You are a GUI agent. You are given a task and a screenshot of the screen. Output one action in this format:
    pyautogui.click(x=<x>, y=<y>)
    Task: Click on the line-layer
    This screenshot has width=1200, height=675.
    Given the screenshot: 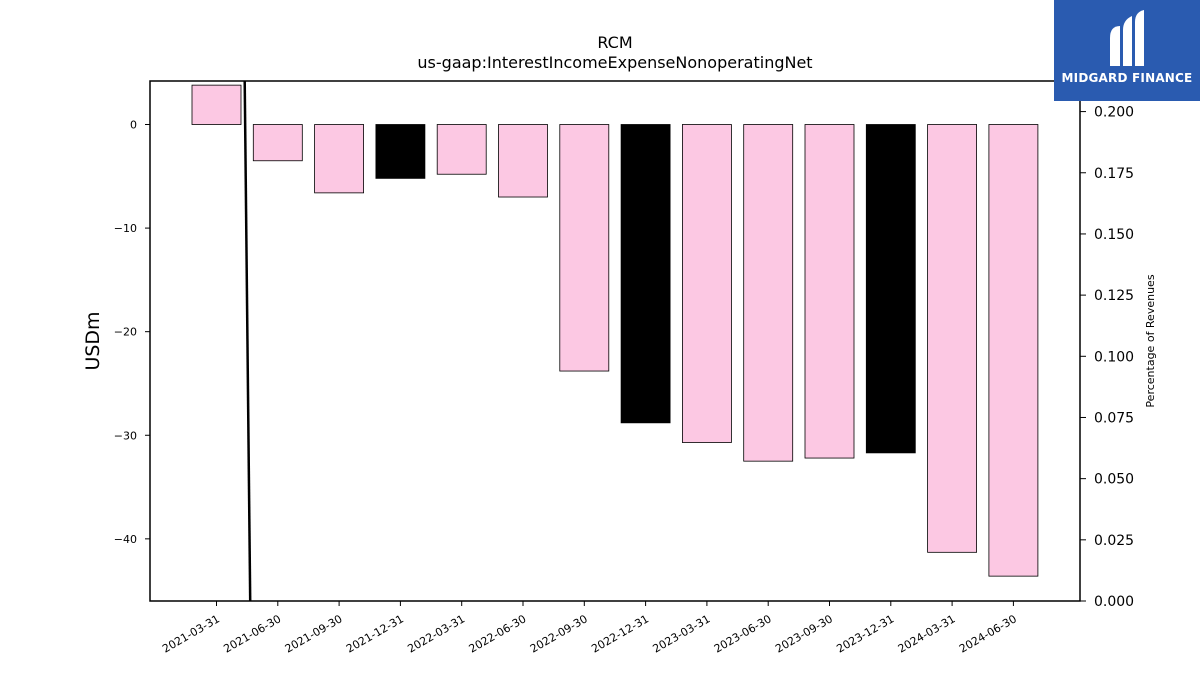 What is the action you would take?
    pyautogui.click(x=247, y=341)
    